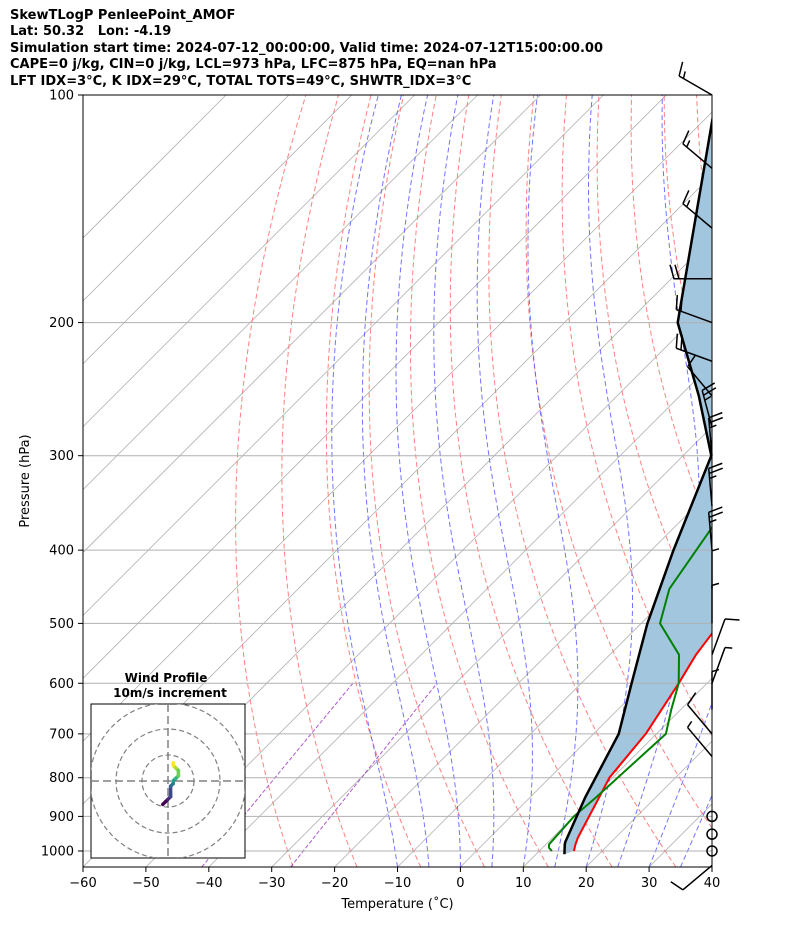 The image size is (794, 937). I want to click on x-tick-label: 40, so click(712, 883).